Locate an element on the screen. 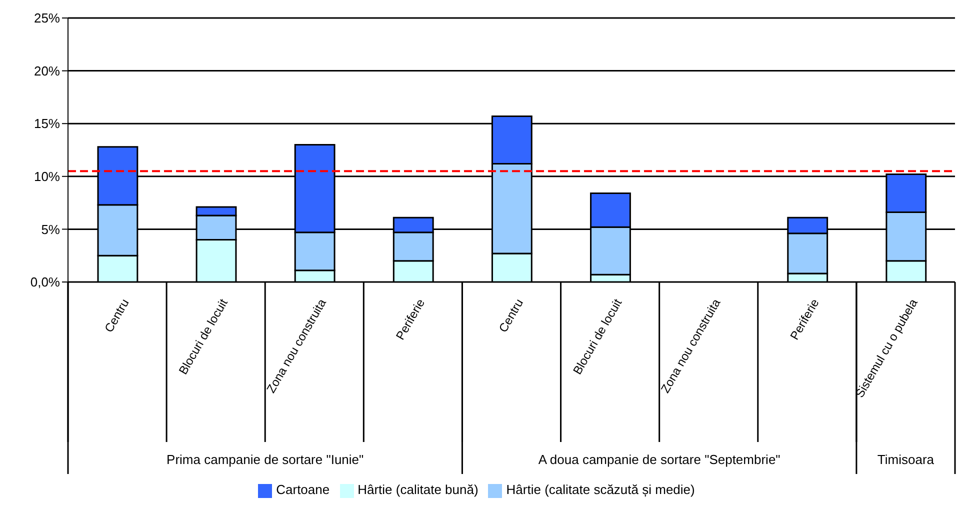  y-tick-label: 10% is located at coordinates (47, 176).